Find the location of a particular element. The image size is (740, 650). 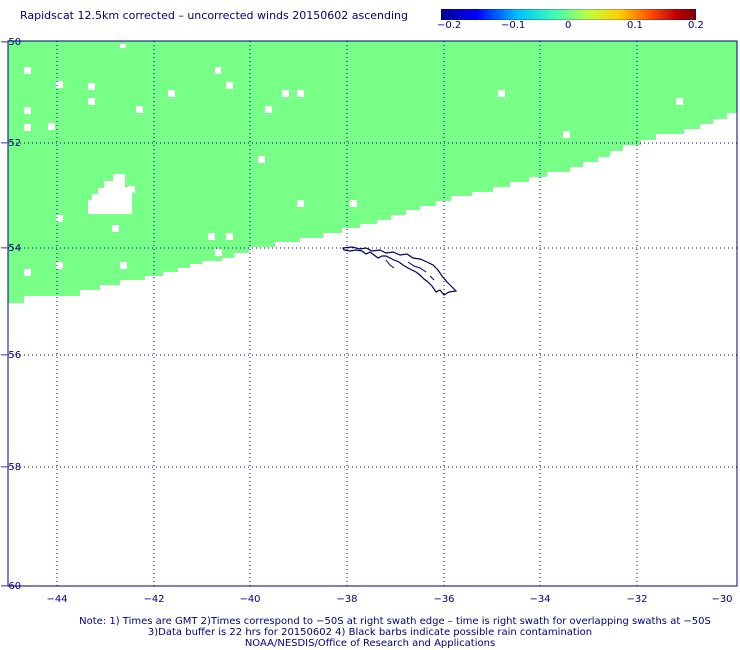

colorbar-label-min: −0.2 is located at coordinates (449, 25).